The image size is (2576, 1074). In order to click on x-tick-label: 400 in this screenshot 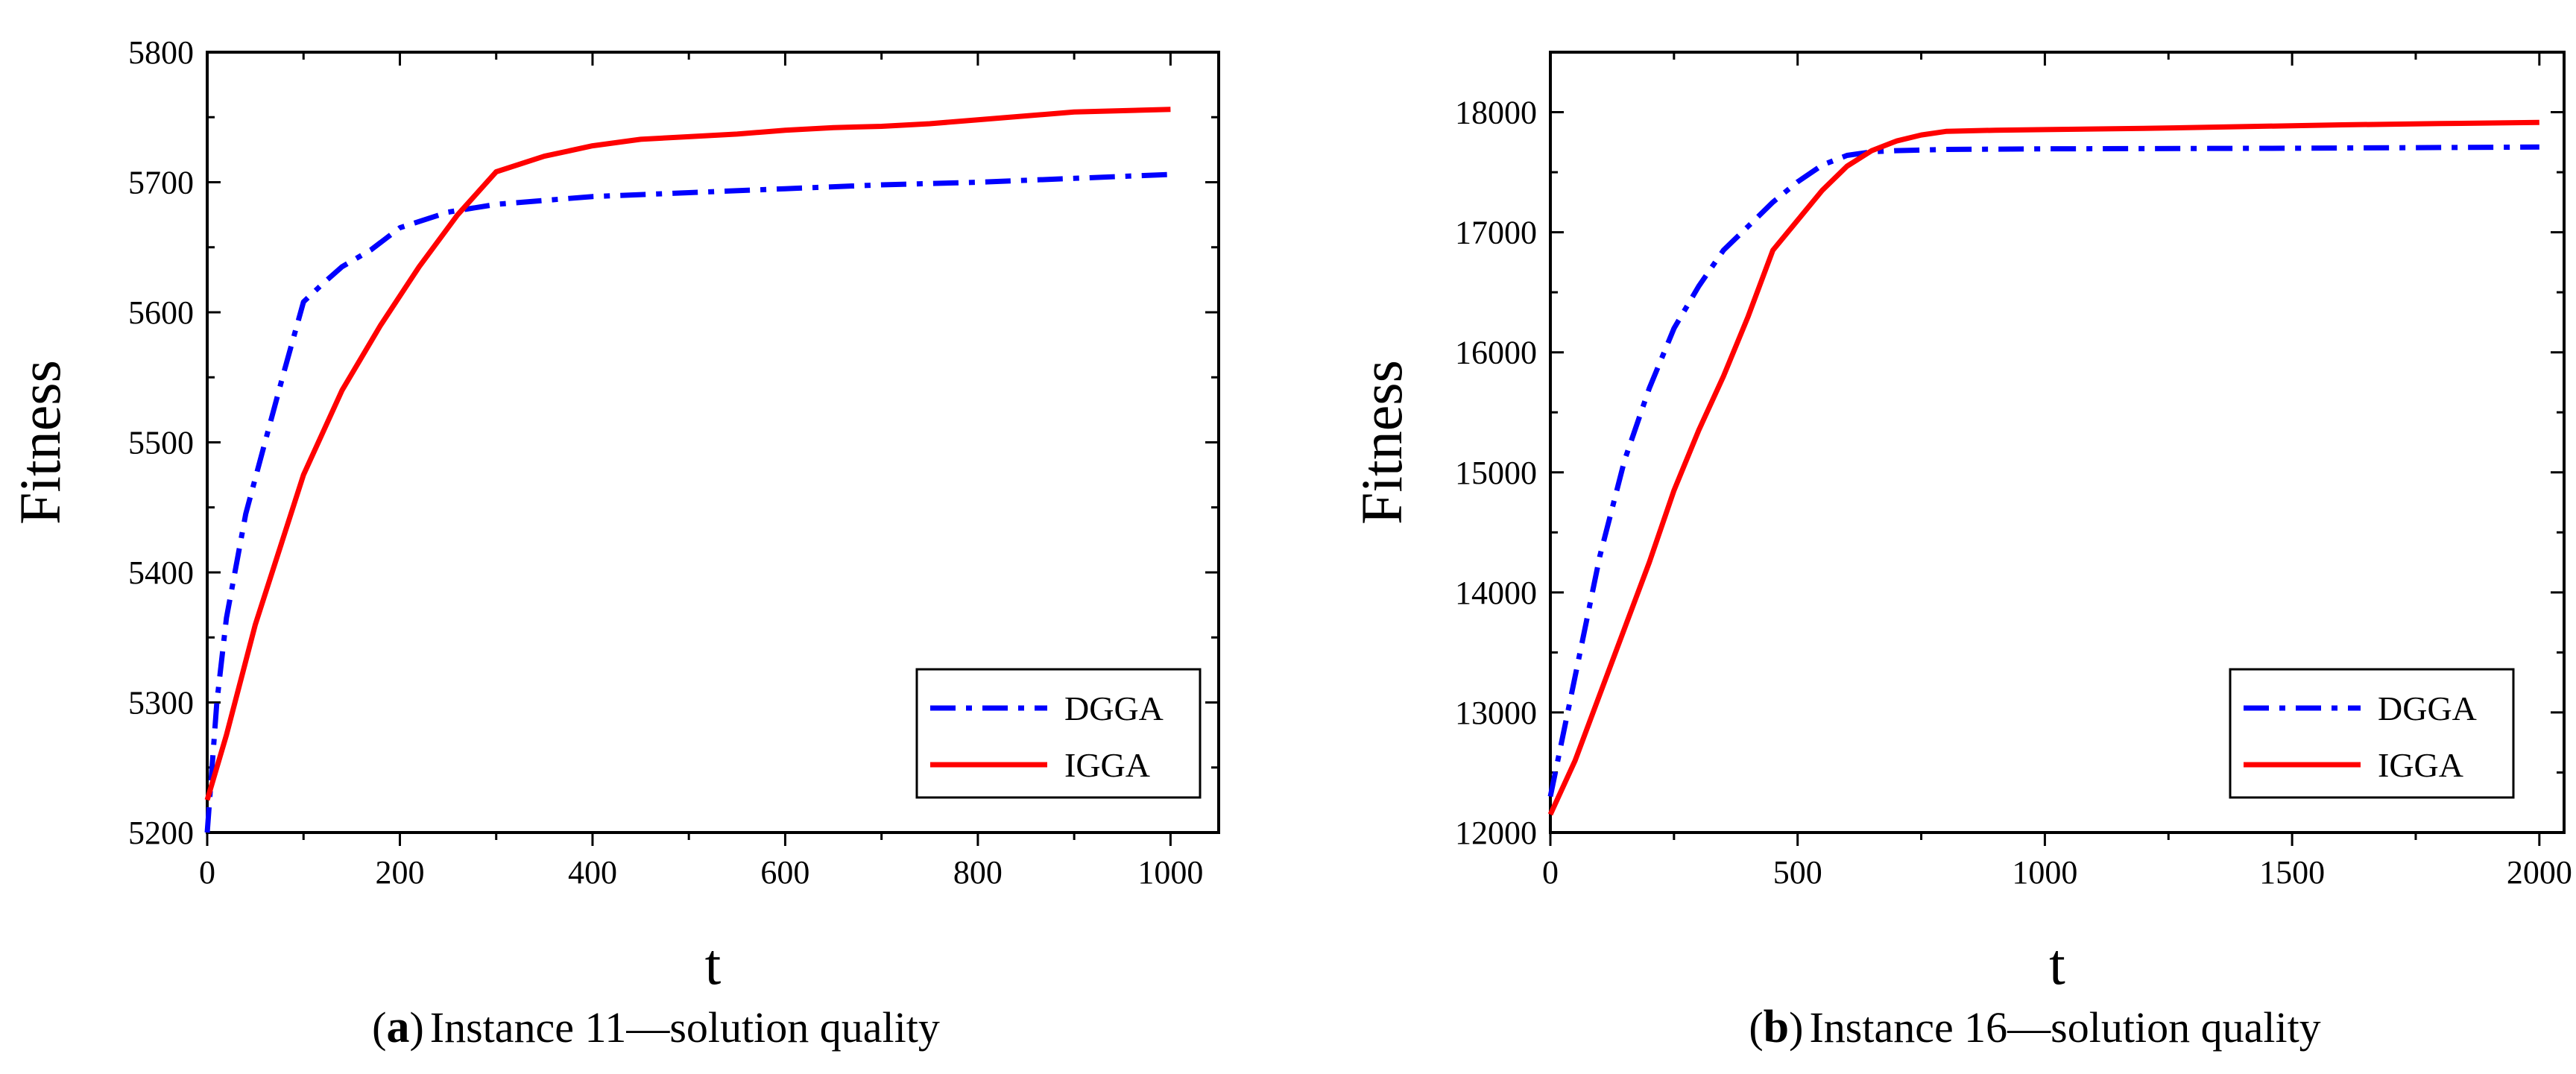, I will do `click(592, 872)`.